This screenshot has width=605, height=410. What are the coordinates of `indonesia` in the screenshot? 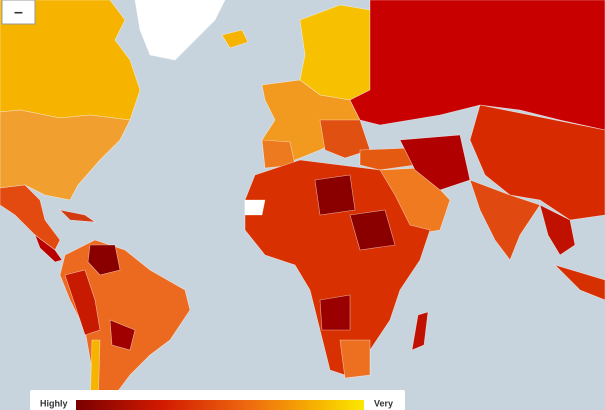 It's located at (579, 282).